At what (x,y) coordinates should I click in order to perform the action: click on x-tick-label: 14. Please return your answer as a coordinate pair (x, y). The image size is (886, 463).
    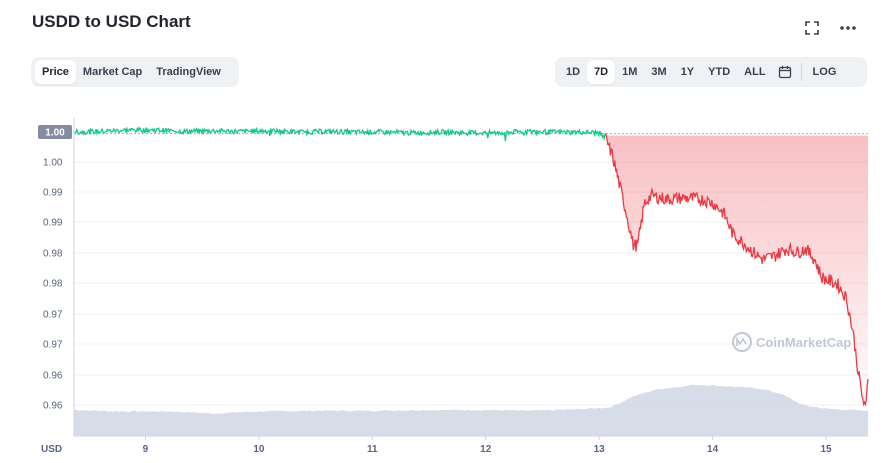
    Looking at the image, I should click on (713, 449).